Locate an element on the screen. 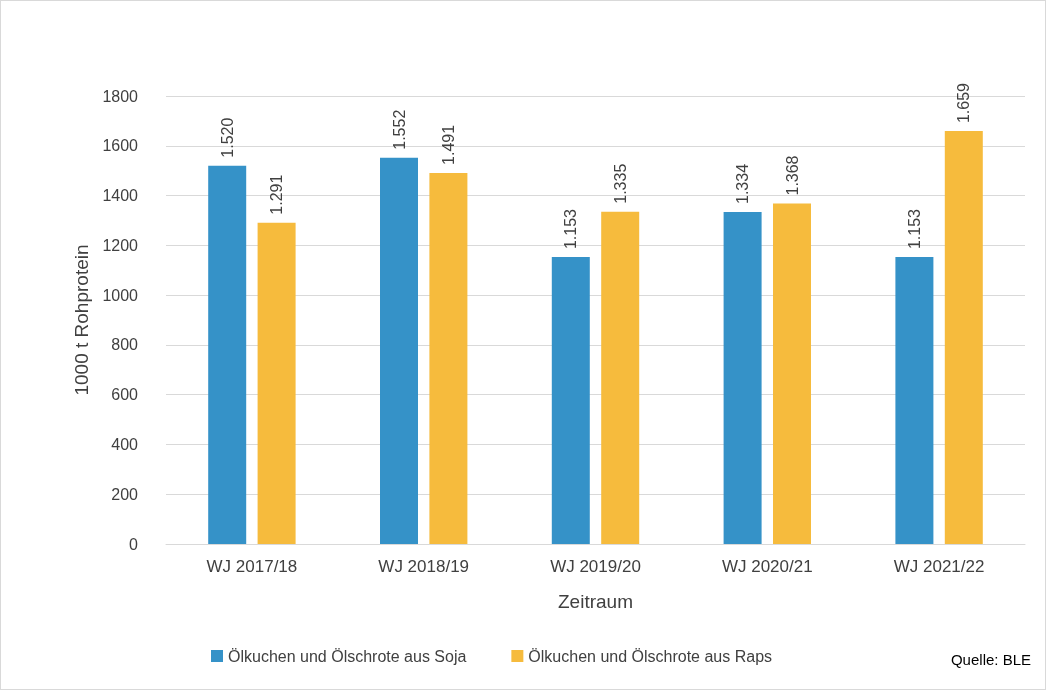 The width and height of the screenshot is (1046, 690). data-label: 1.491 is located at coordinates (448, 144).